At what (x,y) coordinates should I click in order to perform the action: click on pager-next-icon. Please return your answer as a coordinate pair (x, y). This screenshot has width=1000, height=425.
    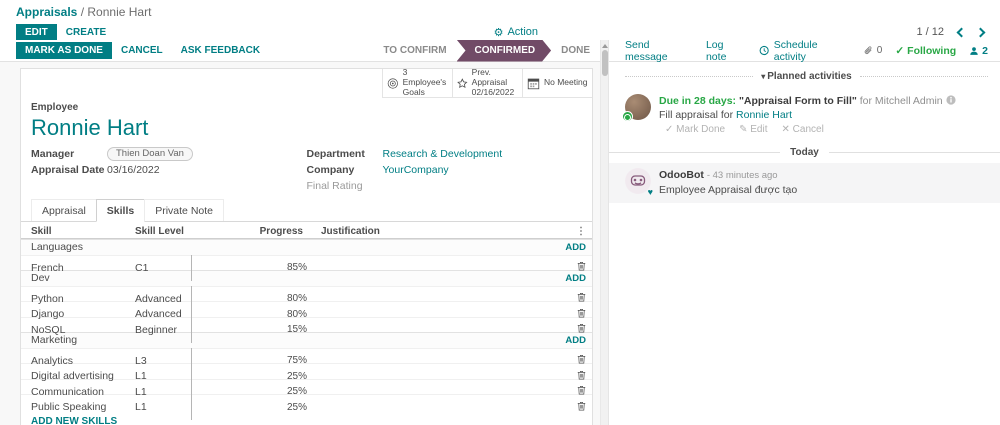
    Looking at the image, I should click on (980, 32).